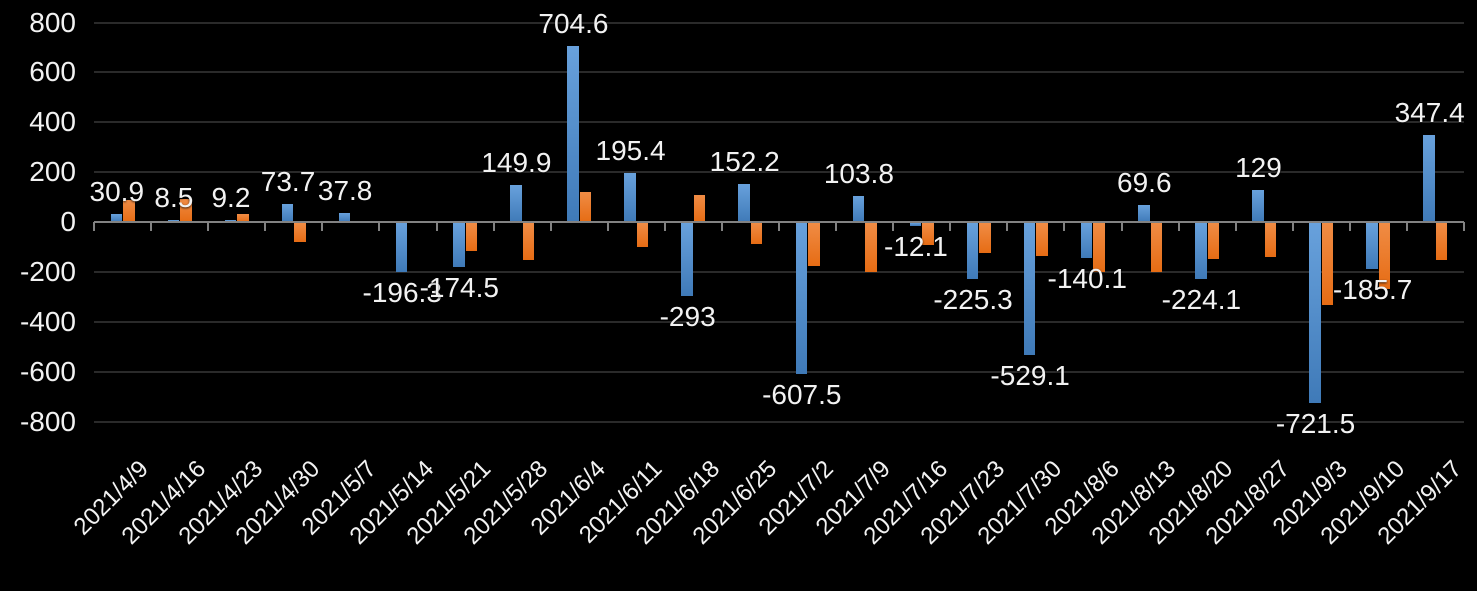 This screenshot has height=591, width=1477. What do you see at coordinates (52, 72) in the screenshot?
I see `y-tick-label: 600` at bounding box center [52, 72].